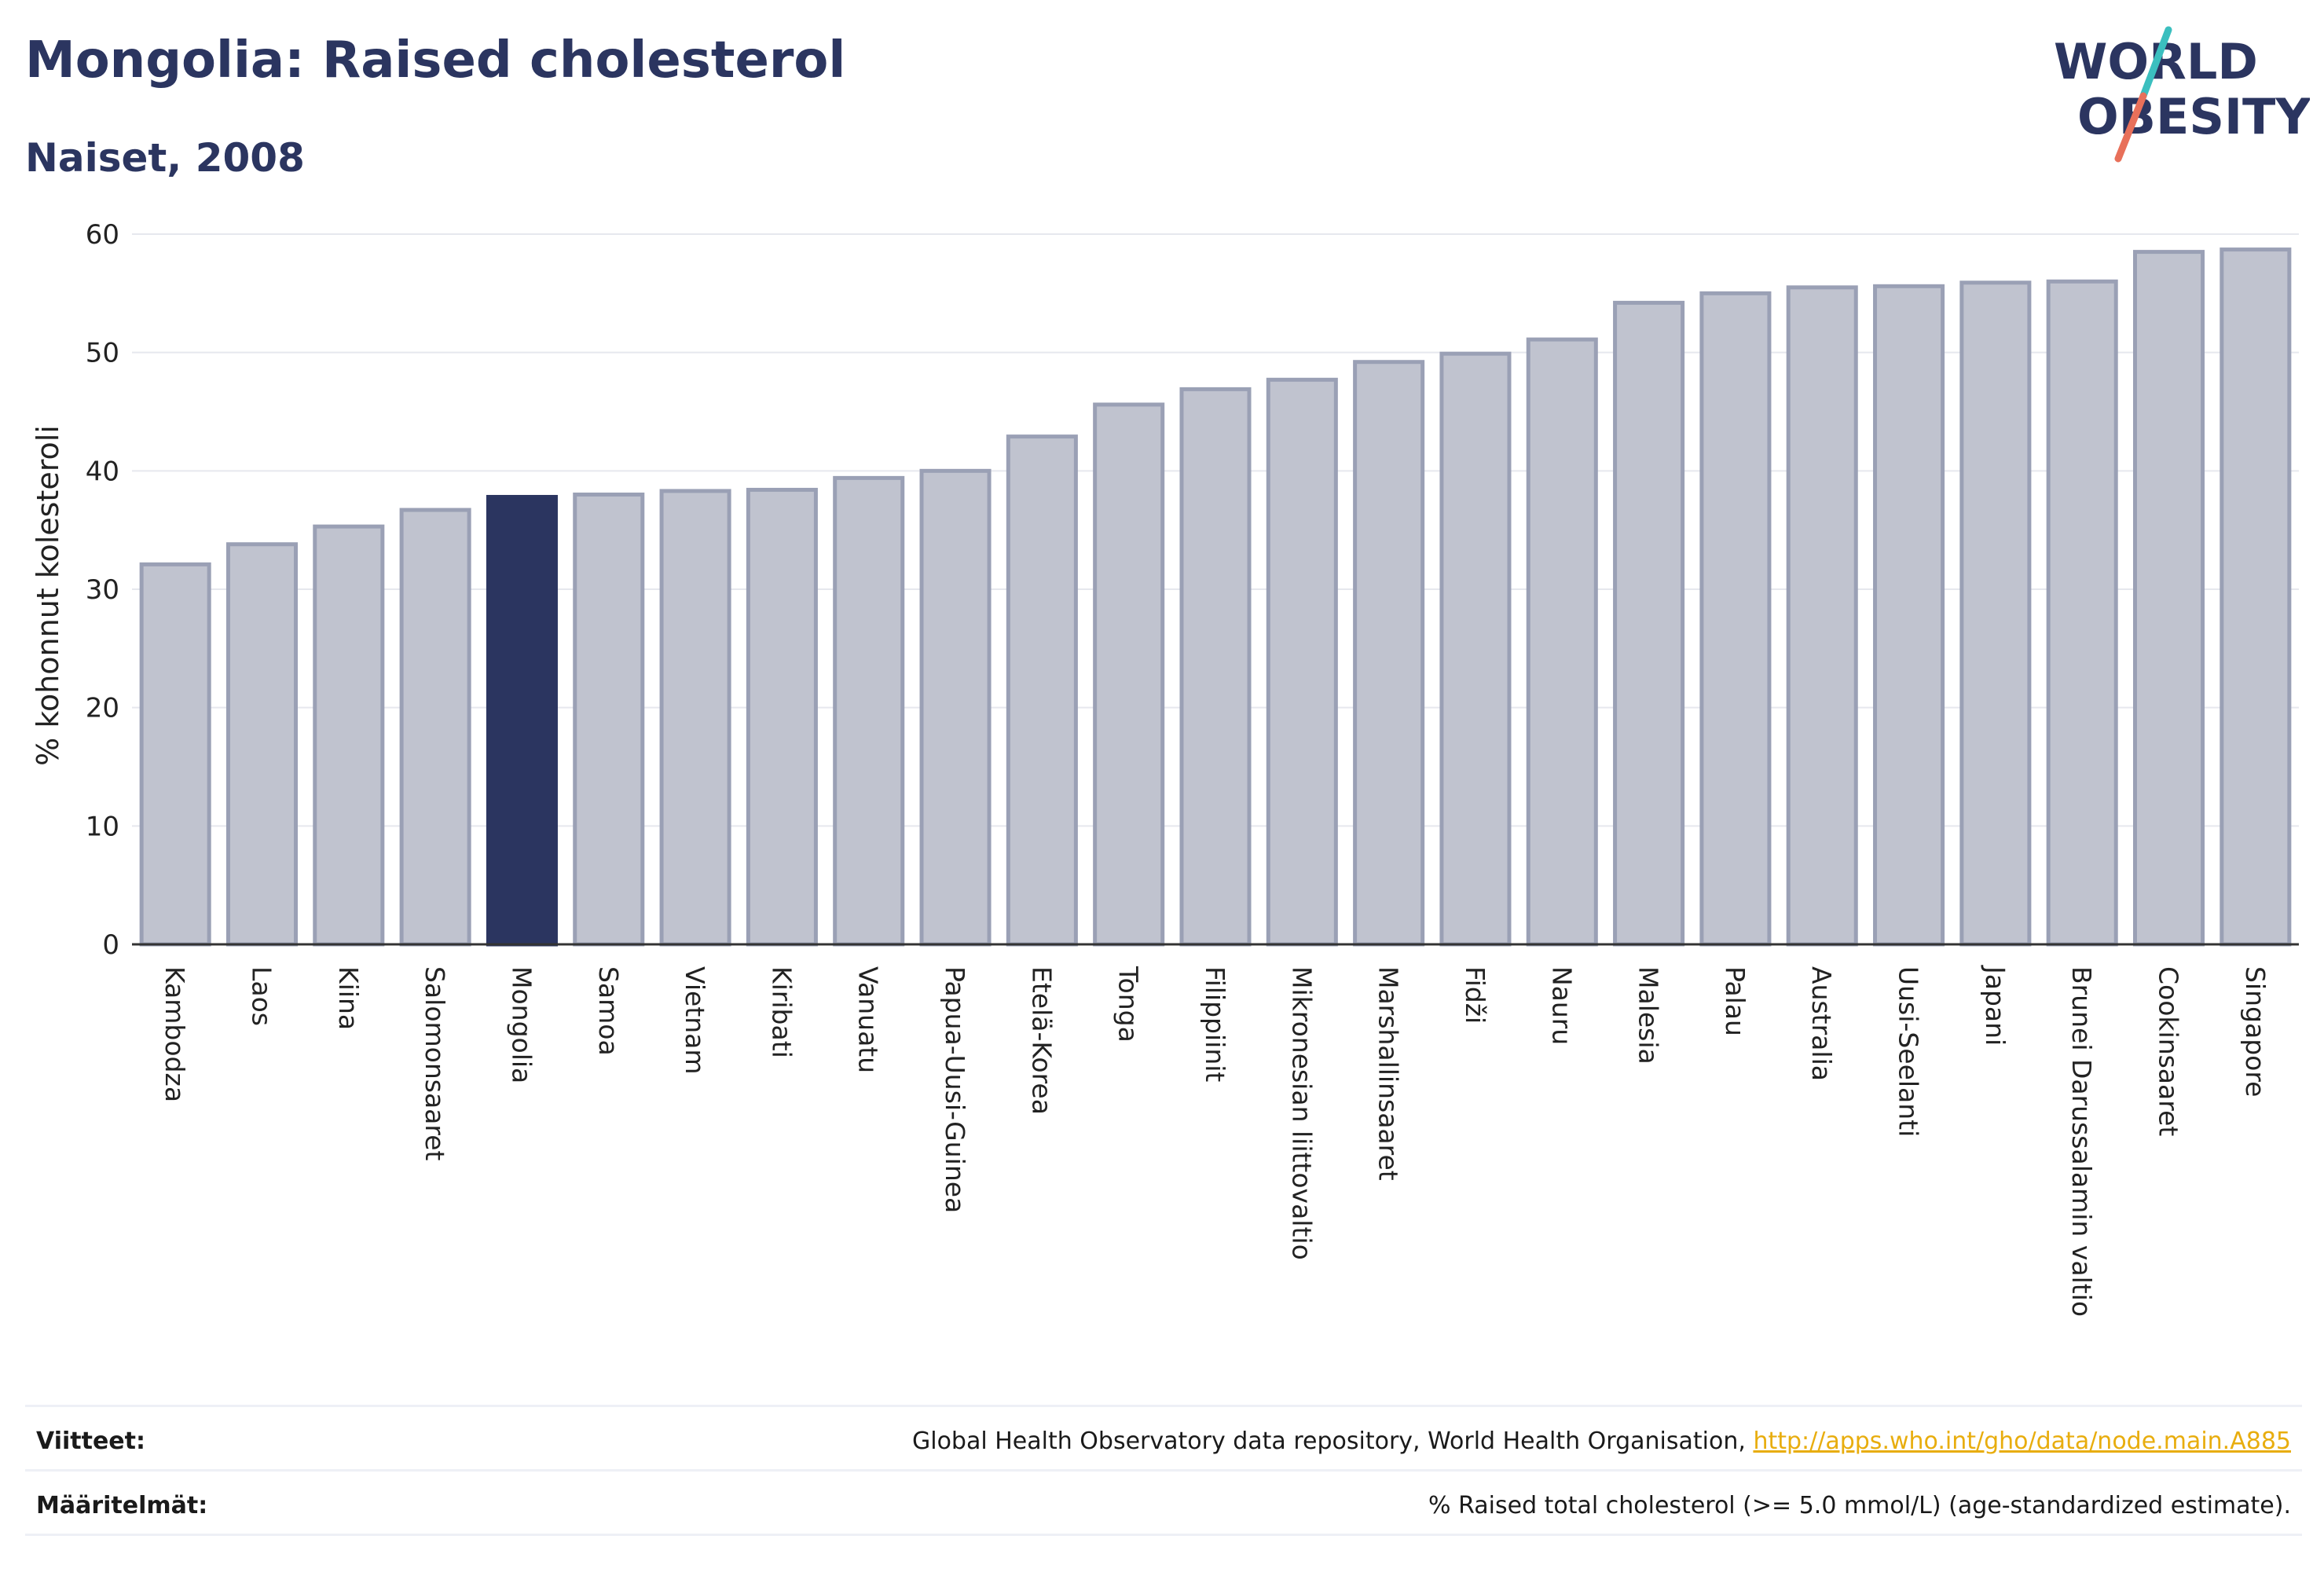 Image resolution: width=2324 pixels, height=1576 pixels. Describe the element at coordinates (695, 1020) in the screenshot. I see `x-tick-label: Vietnam` at that location.